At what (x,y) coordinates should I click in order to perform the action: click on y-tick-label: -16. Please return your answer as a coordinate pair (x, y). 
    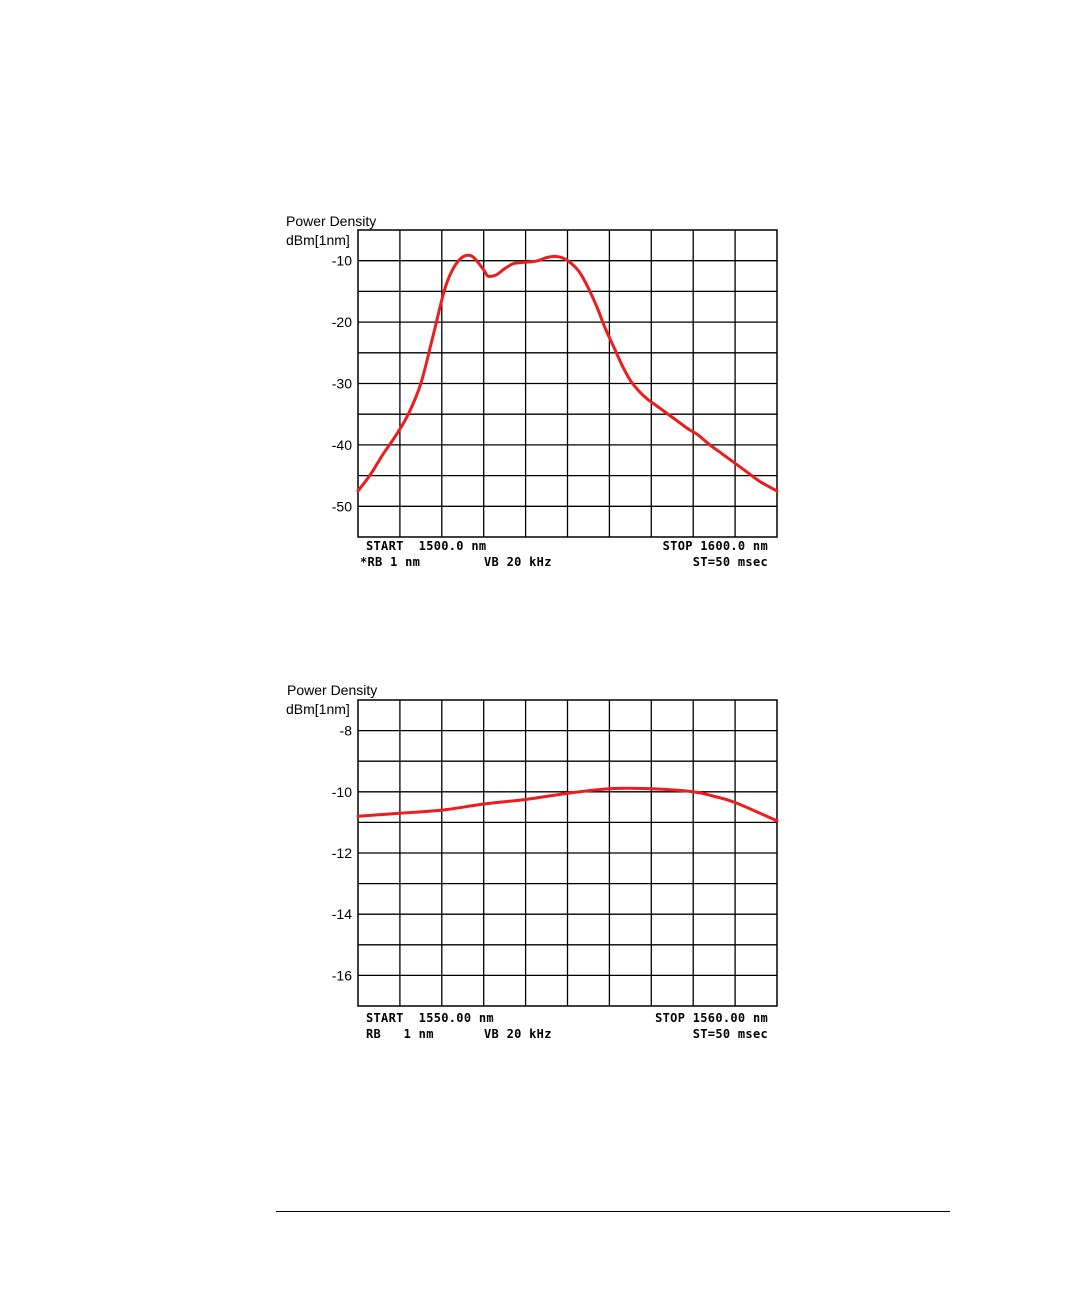
    Looking at the image, I should click on (342, 975).